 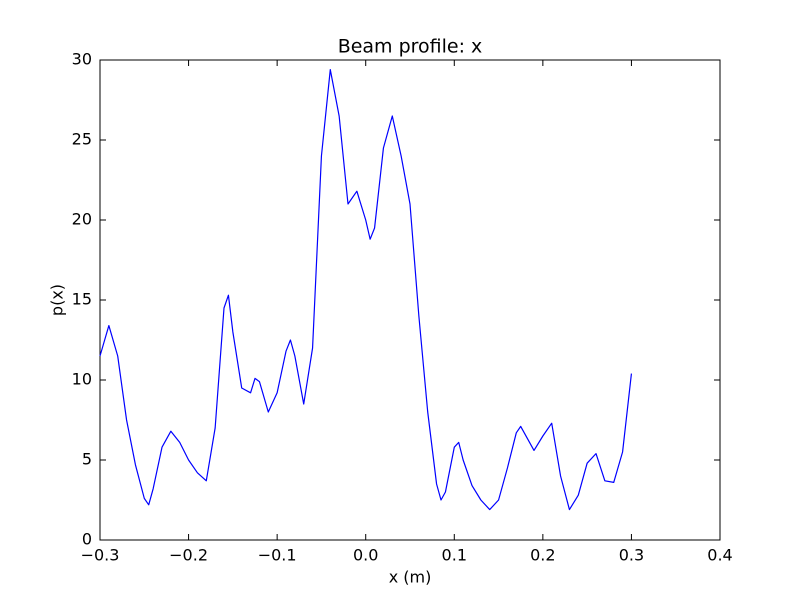 I want to click on y-tick-label: 20, so click(x=82, y=219).